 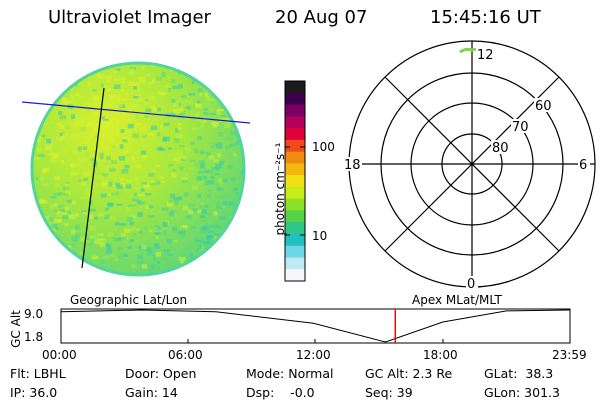 I want to click on image-time: 15:45:16 UT, so click(x=485, y=17).